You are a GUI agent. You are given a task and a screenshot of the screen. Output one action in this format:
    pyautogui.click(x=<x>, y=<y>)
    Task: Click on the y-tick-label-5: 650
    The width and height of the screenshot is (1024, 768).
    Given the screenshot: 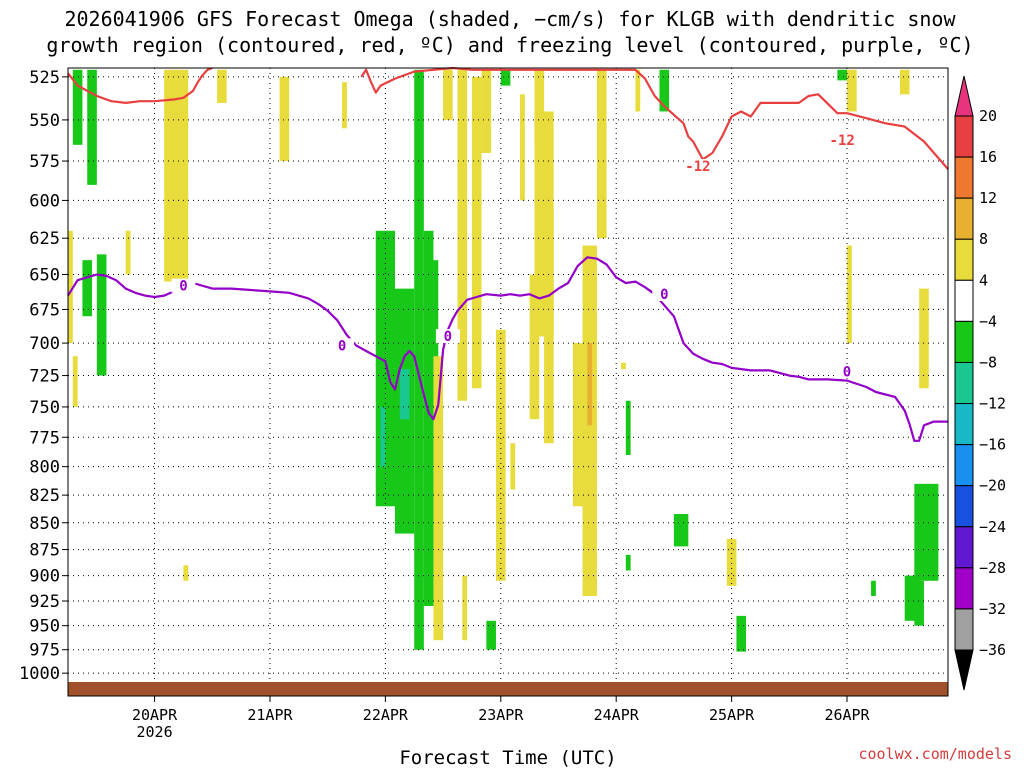 What is the action you would take?
    pyautogui.click(x=44, y=275)
    